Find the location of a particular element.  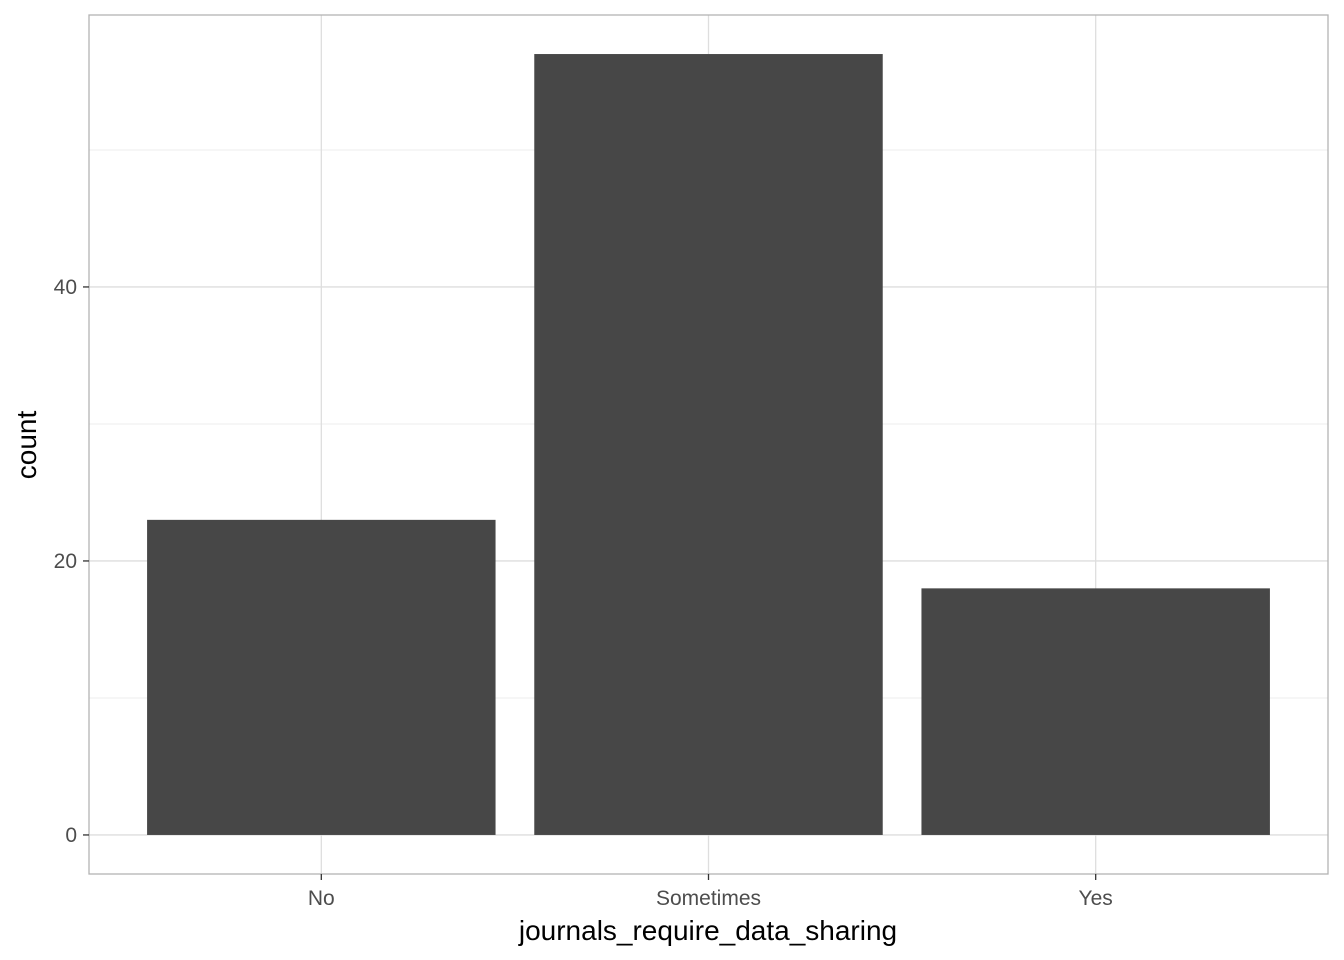

x-tick-label: Sometimes is located at coordinates (708, 898).